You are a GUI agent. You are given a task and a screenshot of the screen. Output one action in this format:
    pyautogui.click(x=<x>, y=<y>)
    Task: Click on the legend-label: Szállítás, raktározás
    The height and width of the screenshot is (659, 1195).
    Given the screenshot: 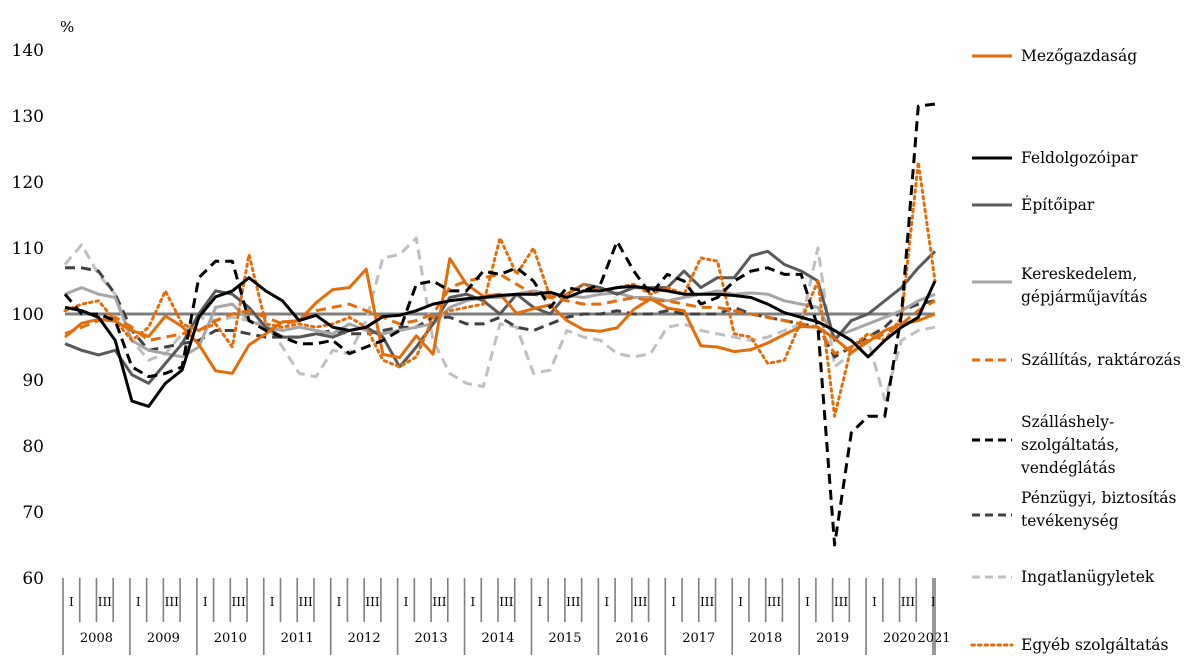 What is the action you would take?
    pyautogui.click(x=1101, y=360)
    